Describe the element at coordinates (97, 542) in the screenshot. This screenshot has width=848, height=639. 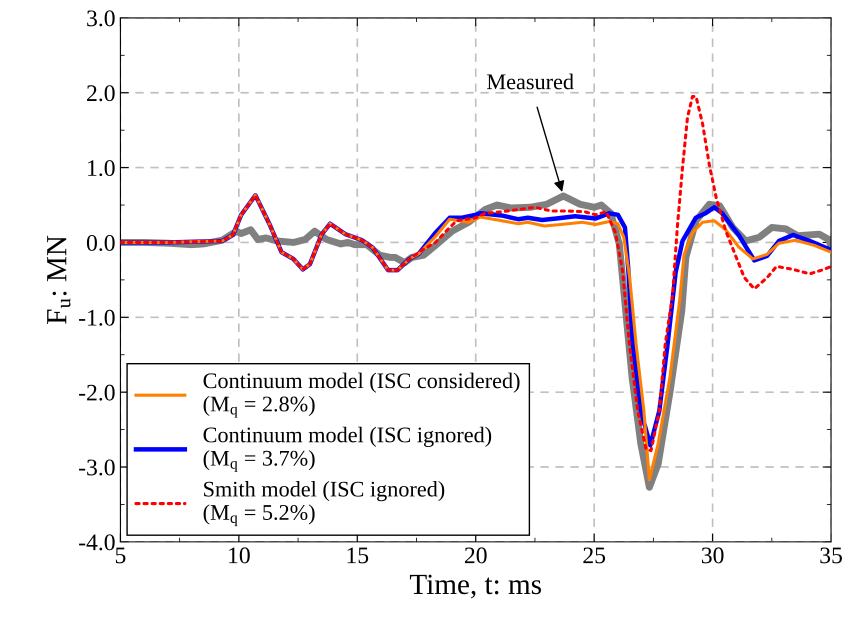
I see `y-tick-label: -4.0` at that location.